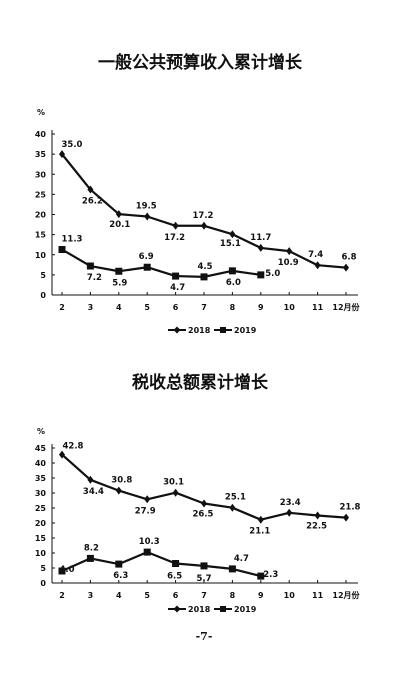 The height and width of the screenshot is (695, 407). I want to click on data-label: 26.2, so click(92, 202).